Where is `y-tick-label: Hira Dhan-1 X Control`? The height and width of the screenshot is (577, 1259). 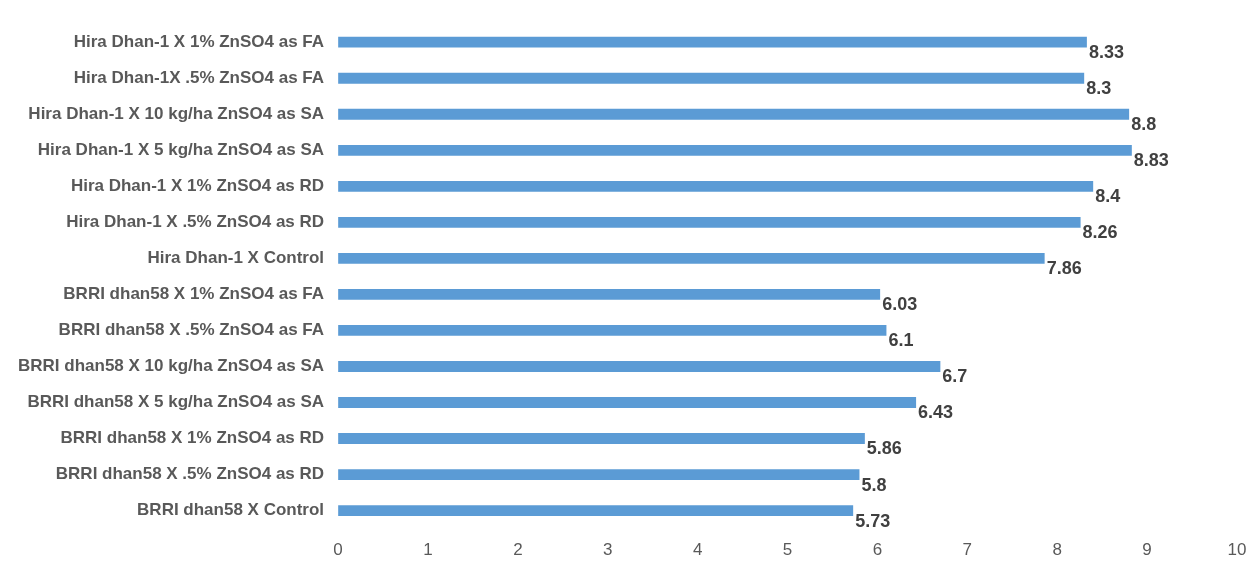
y-tick-label: Hira Dhan-1 X Control is located at coordinates (236, 258).